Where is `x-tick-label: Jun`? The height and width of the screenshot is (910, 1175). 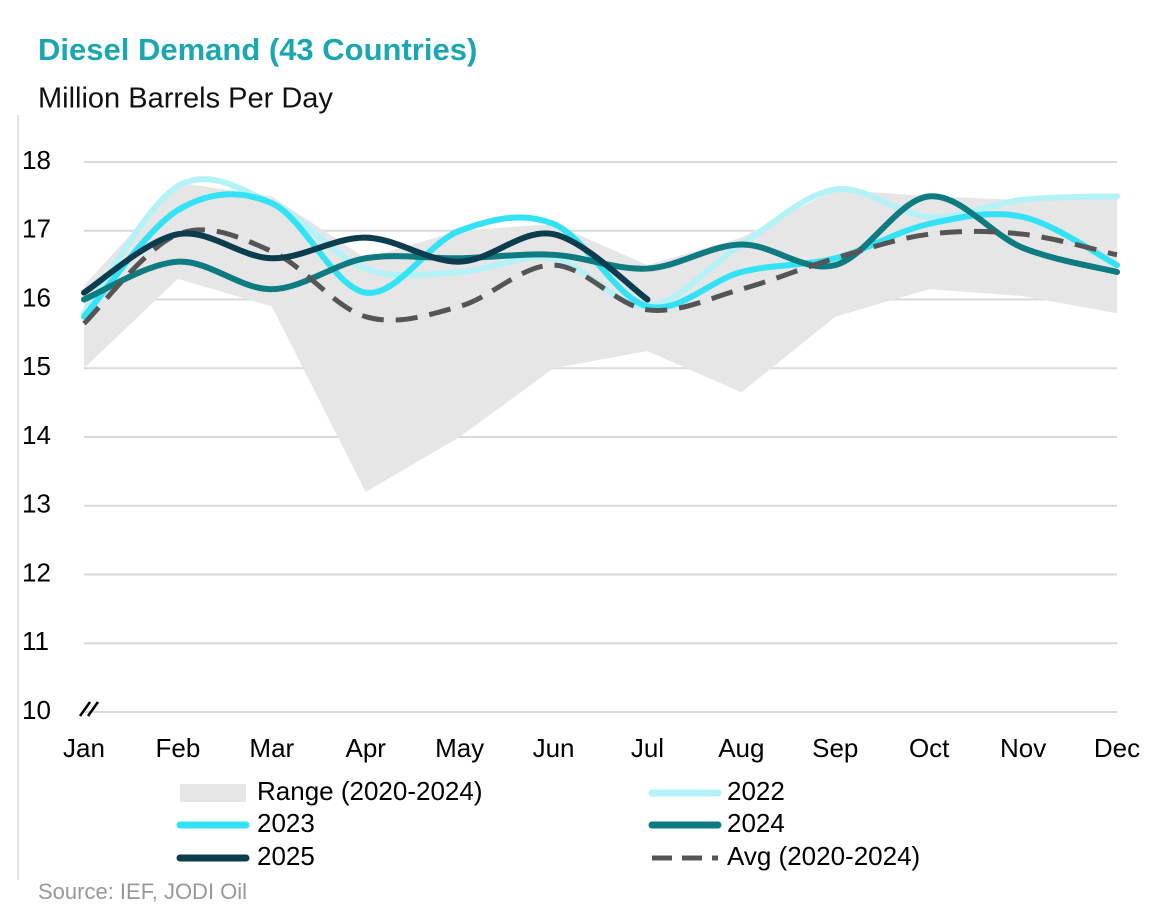
x-tick-label: Jun is located at coordinates (554, 748).